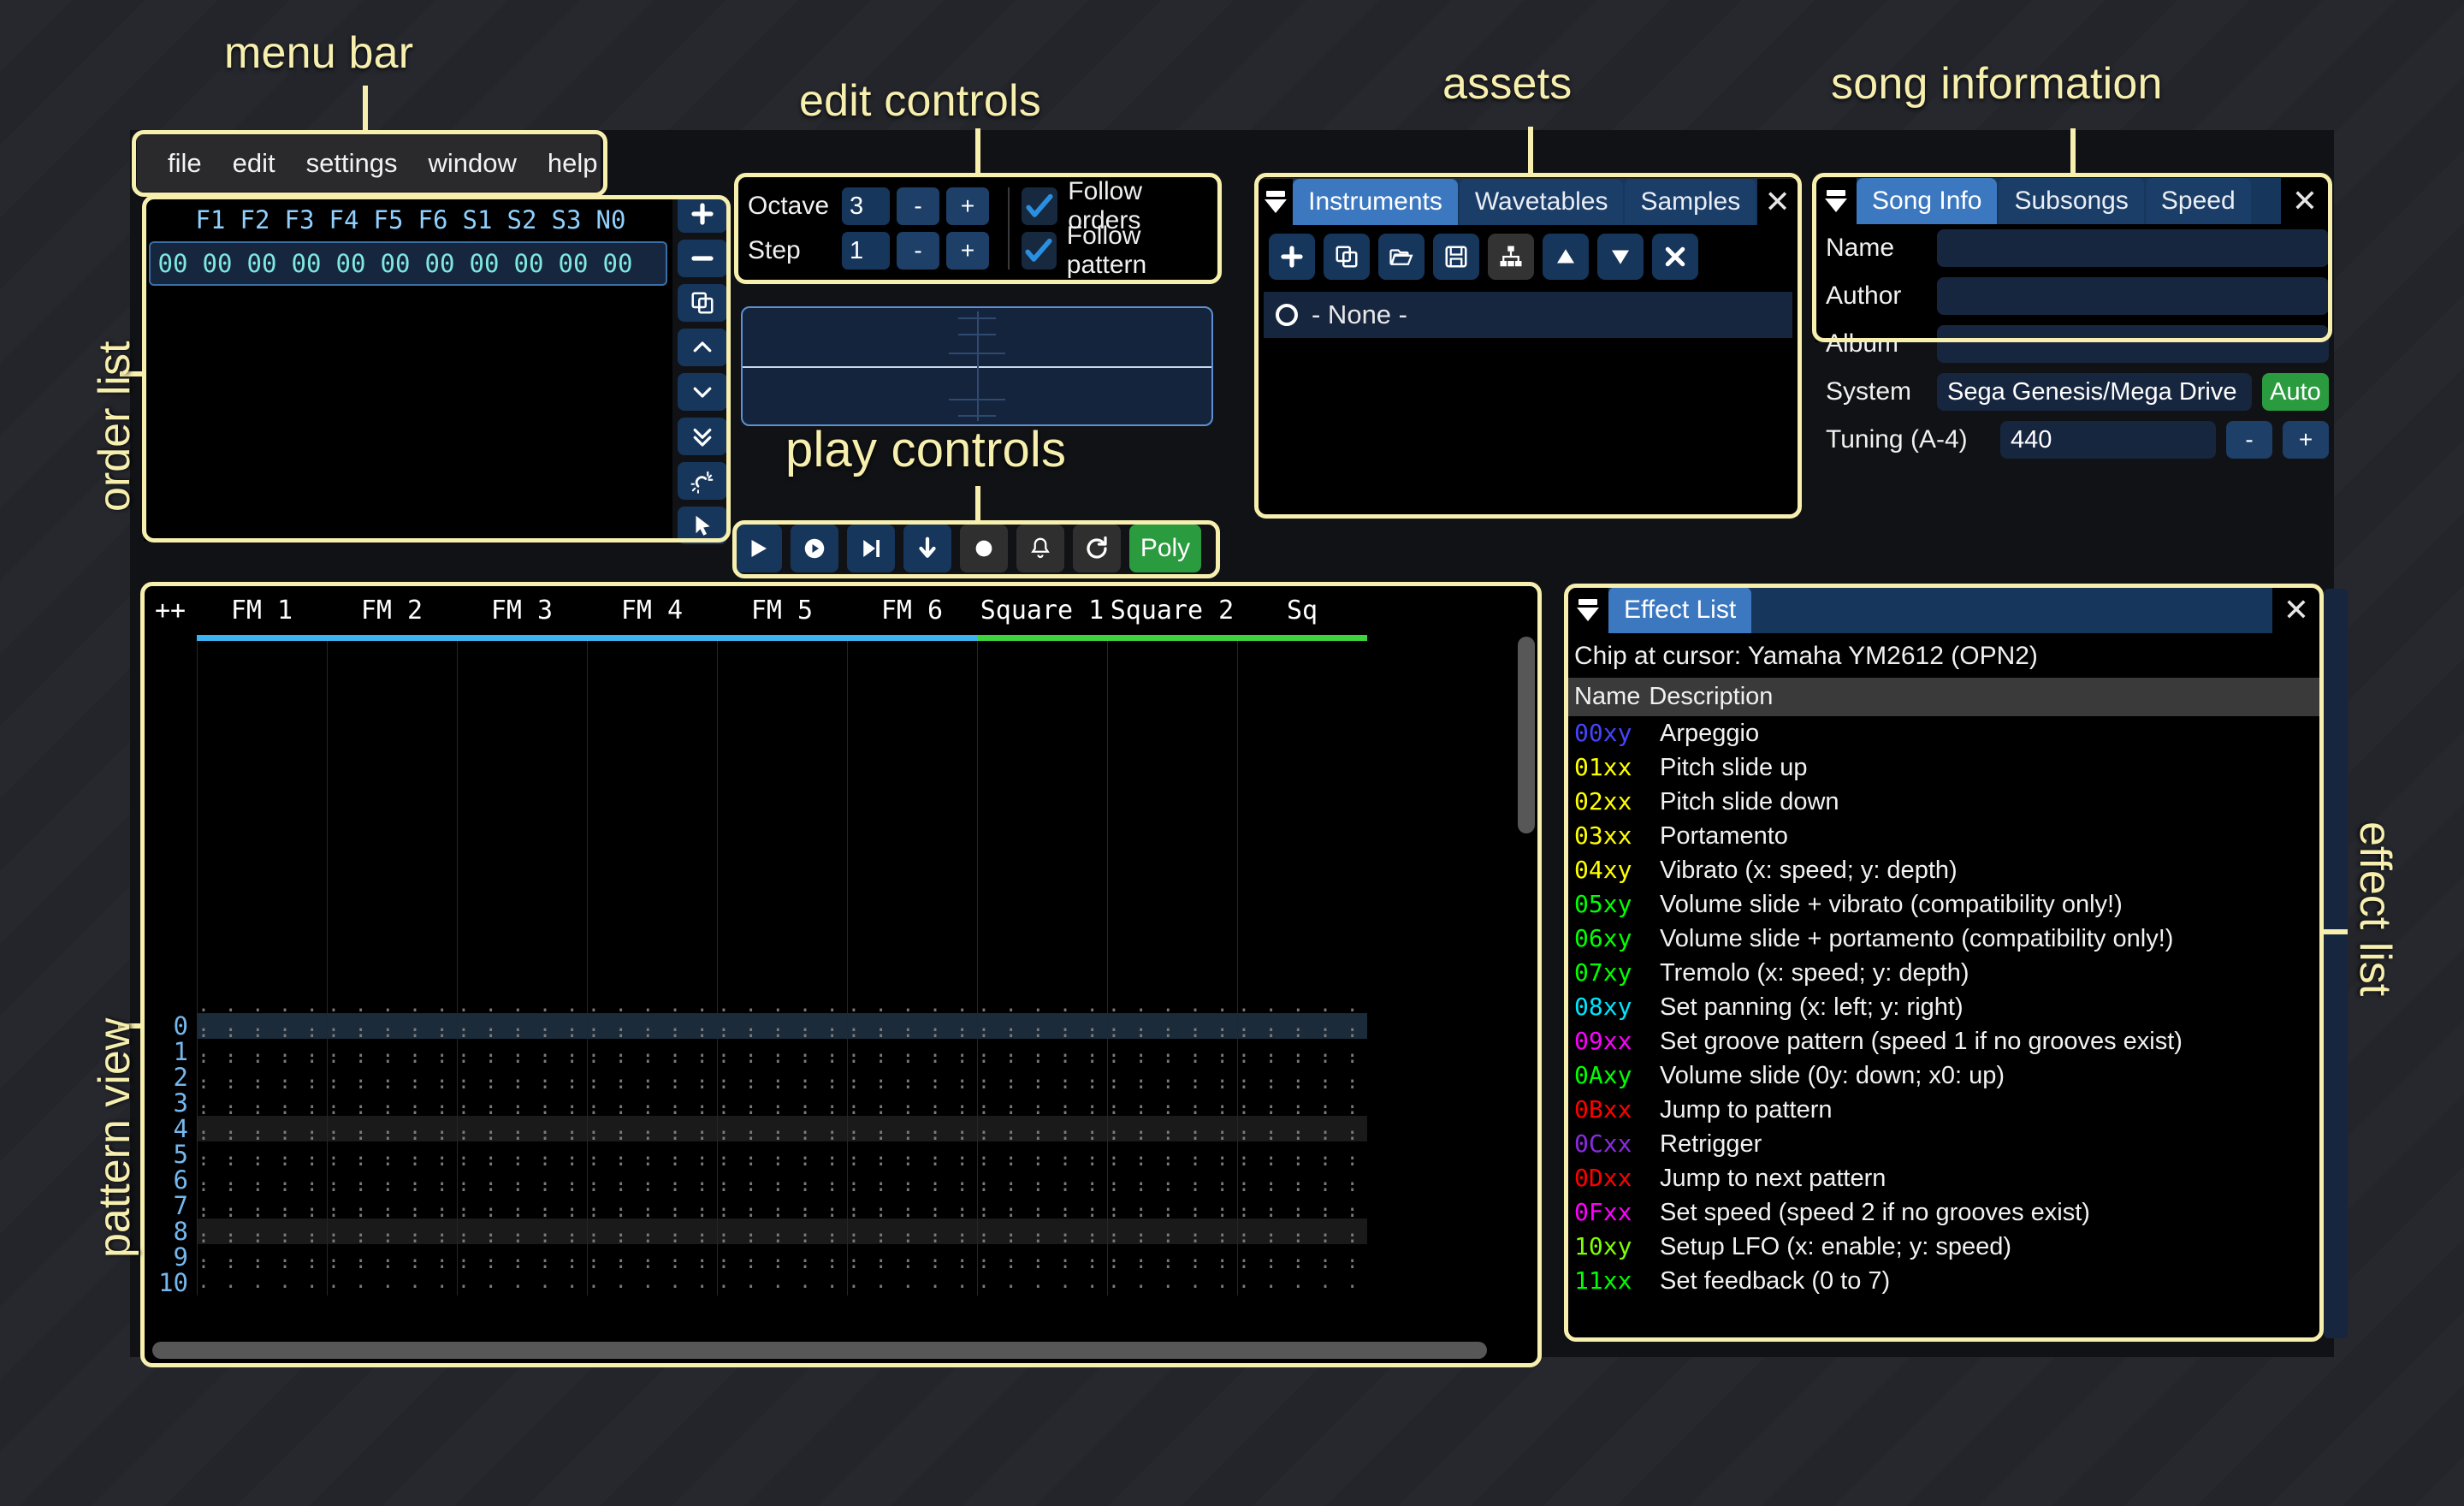 The width and height of the screenshot is (2464, 1506). Describe the element at coordinates (1119, 251) in the screenshot. I see `follow-pattern-row: Follow pattern` at that location.